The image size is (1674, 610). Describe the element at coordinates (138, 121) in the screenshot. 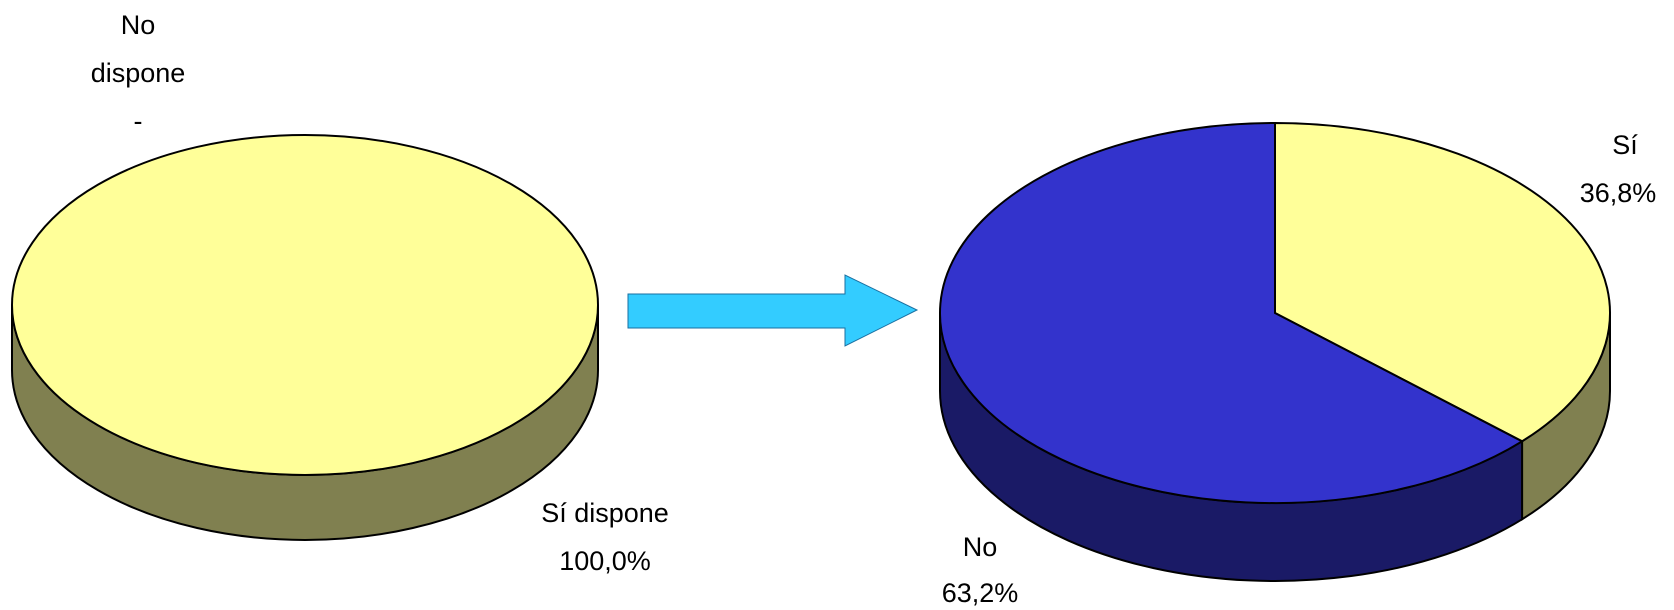

I see `label-no-dispone-value: -` at that location.